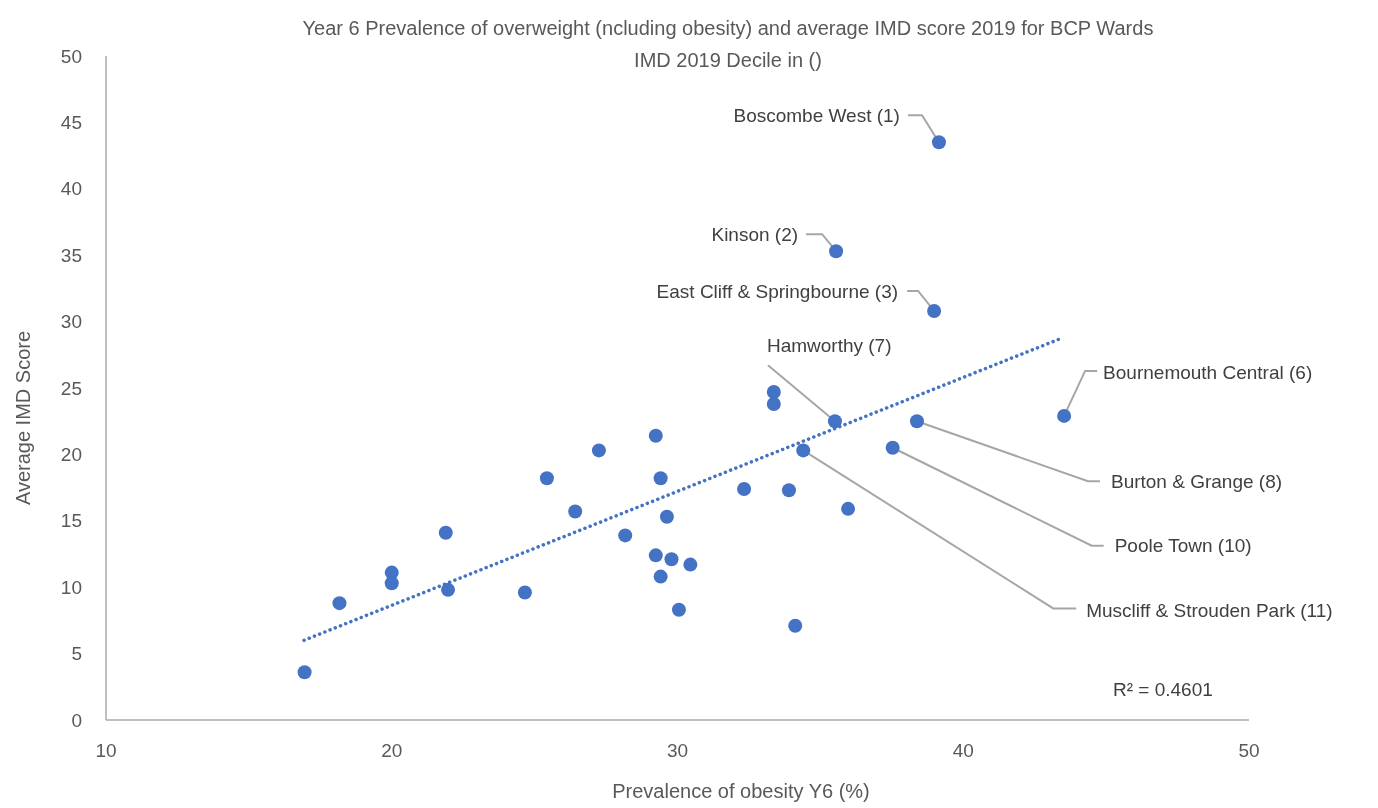  Describe the element at coordinates (71, 189) in the screenshot. I see `y-tick-label: 40` at that location.